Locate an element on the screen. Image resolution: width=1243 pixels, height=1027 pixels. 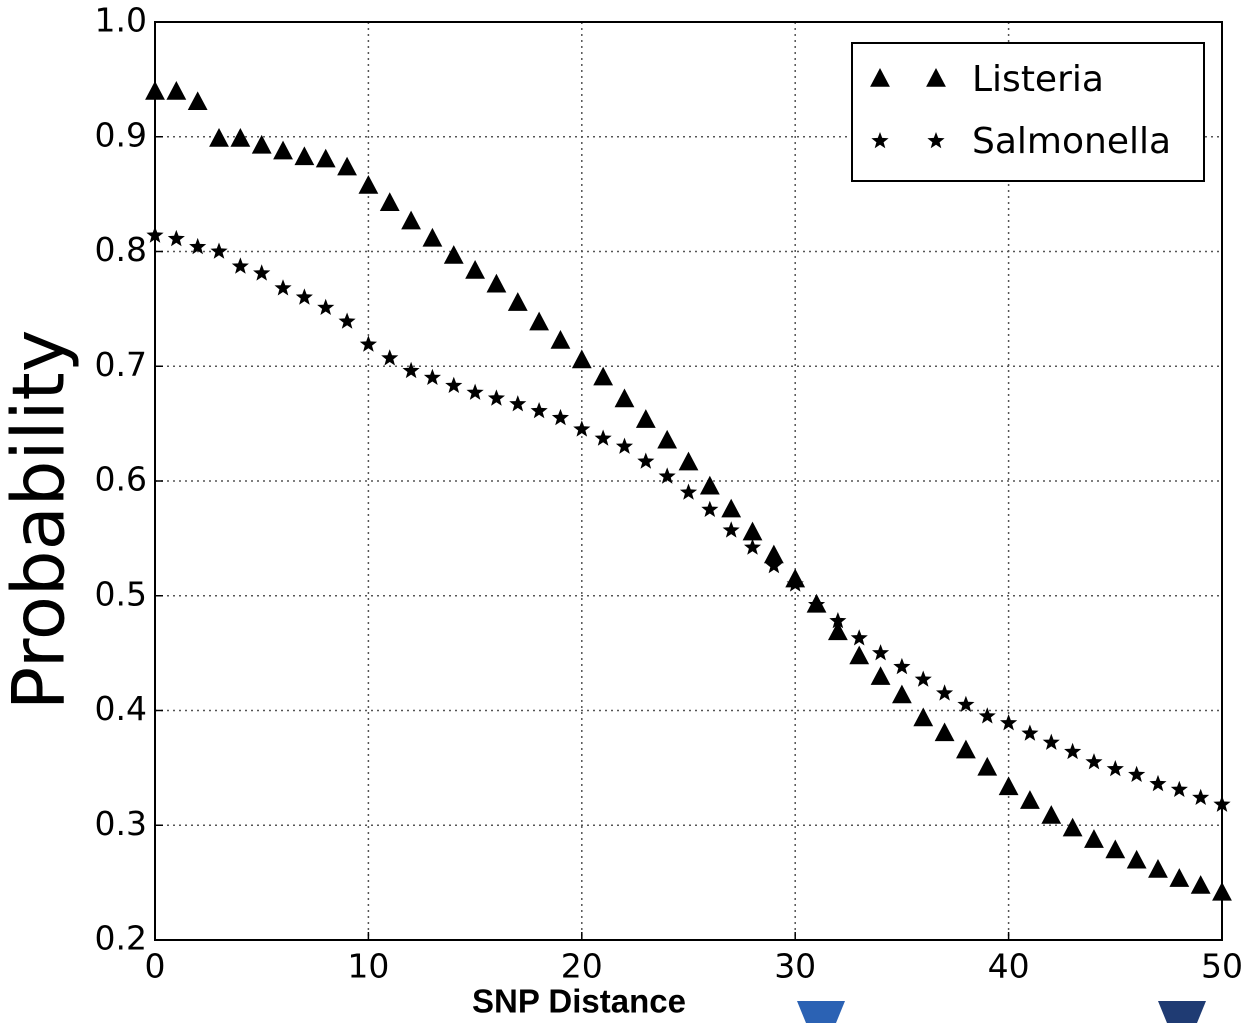
y-tick-label: 0.4 is located at coordinates (121, 708).